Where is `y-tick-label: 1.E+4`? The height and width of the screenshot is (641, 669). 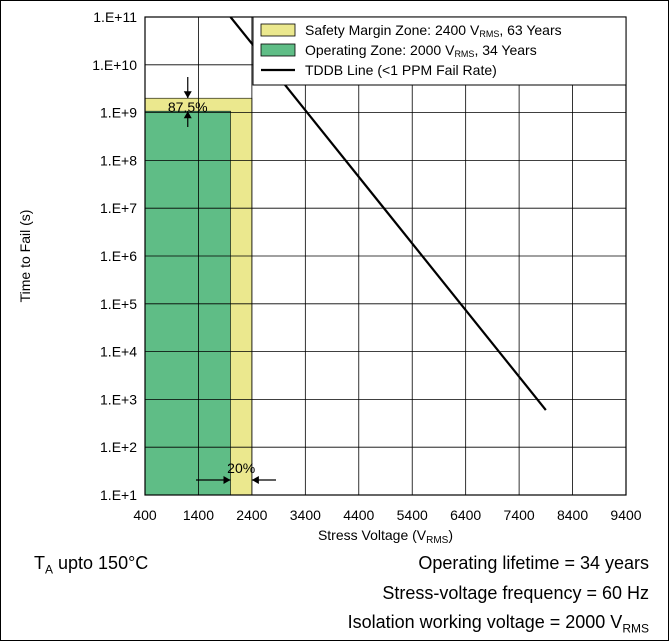 y-tick-label: 1.E+4 is located at coordinates (118, 352).